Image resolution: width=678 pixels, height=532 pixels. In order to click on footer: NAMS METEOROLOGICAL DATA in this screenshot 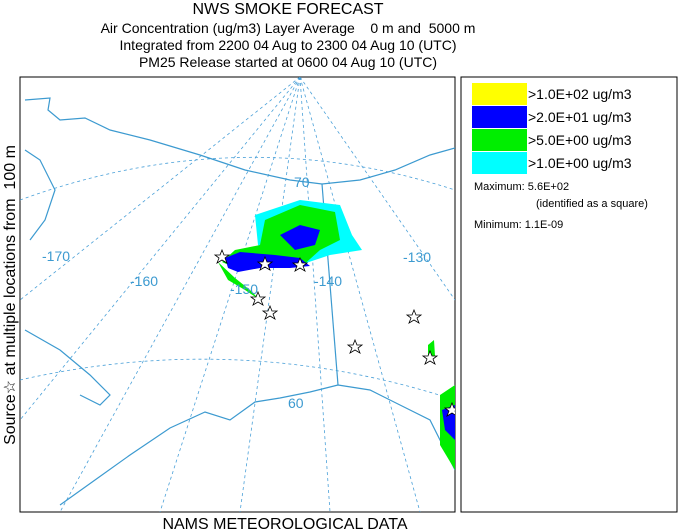, I will do `click(284, 524)`.